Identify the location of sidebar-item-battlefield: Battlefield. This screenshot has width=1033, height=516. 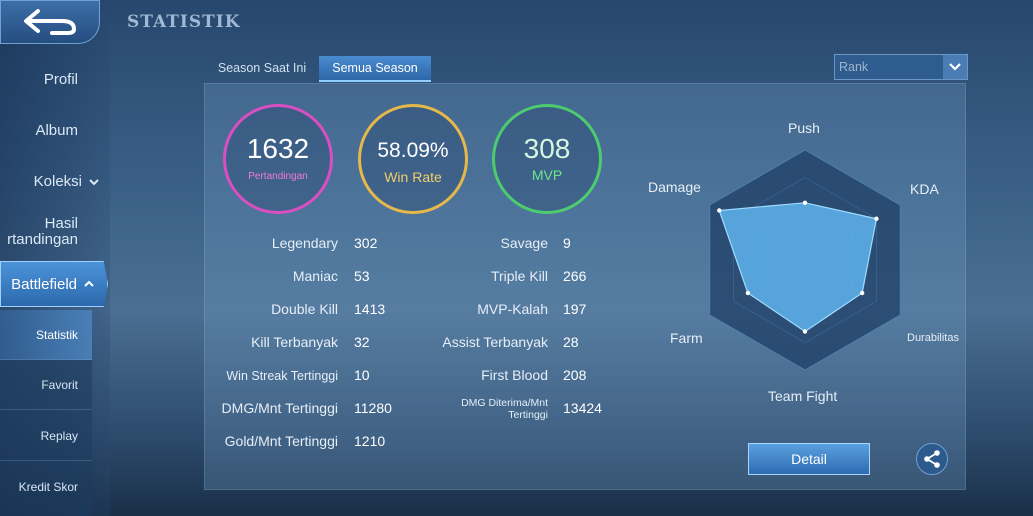
(54, 284).